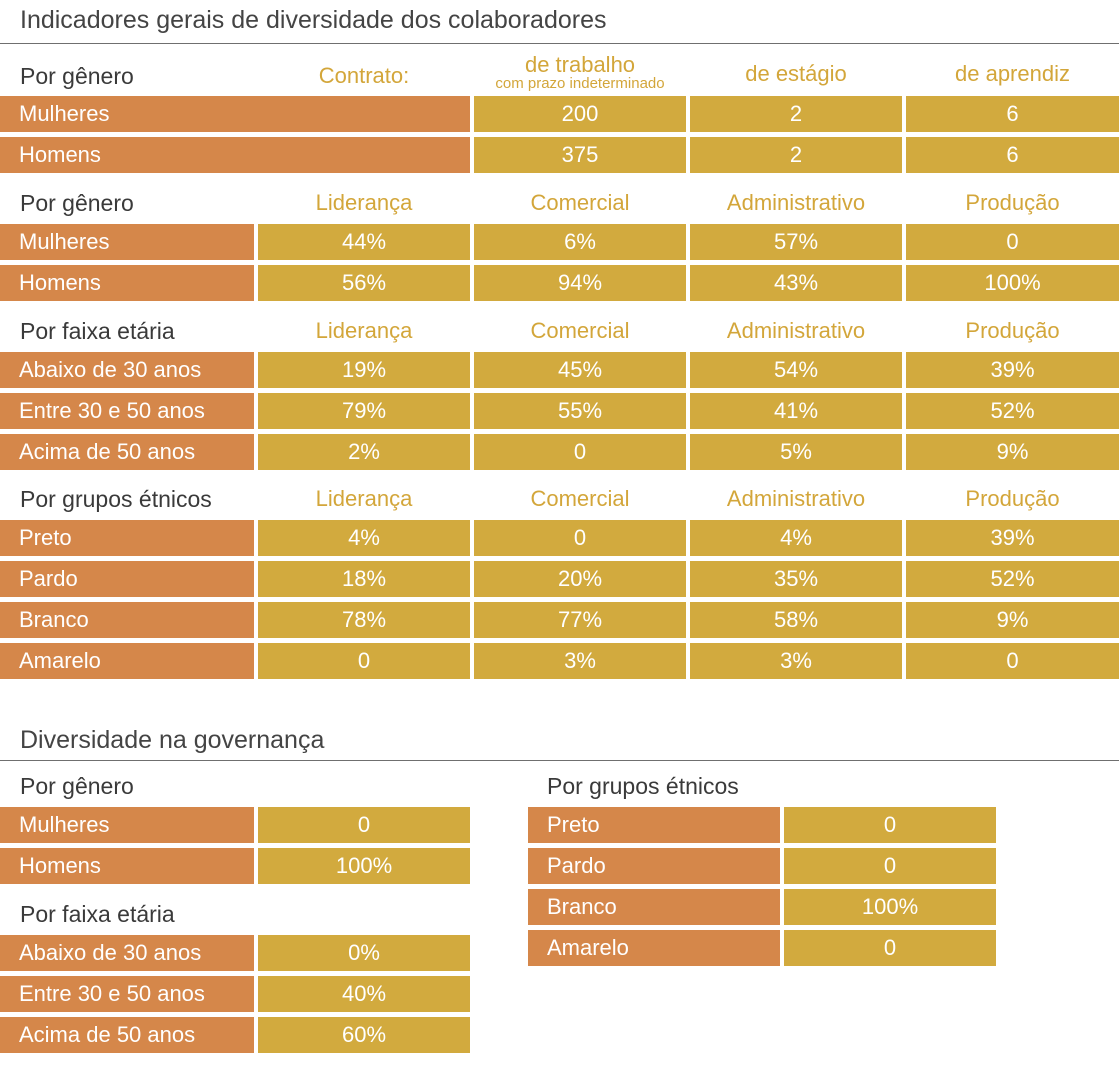 This screenshot has width=1119, height=1073. What do you see at coordinates (580, 242) in the screenshot?
I see `cell-gender-mulheres-comercial: 6%` at bounding box center [580, 242].